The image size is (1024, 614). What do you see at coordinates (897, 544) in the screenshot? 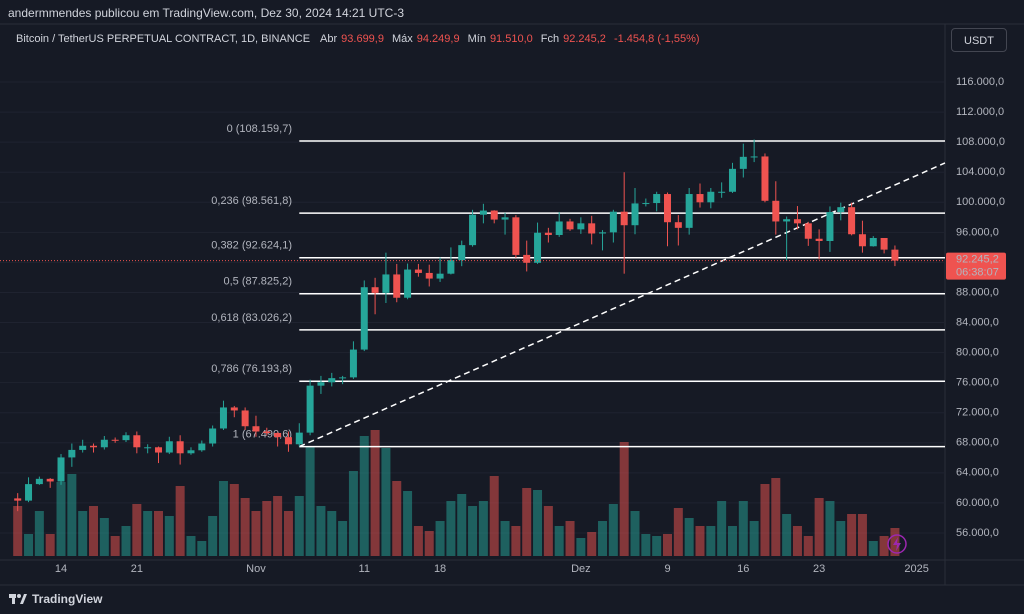
I see `alert-icon` at bounding box center [897, 544].